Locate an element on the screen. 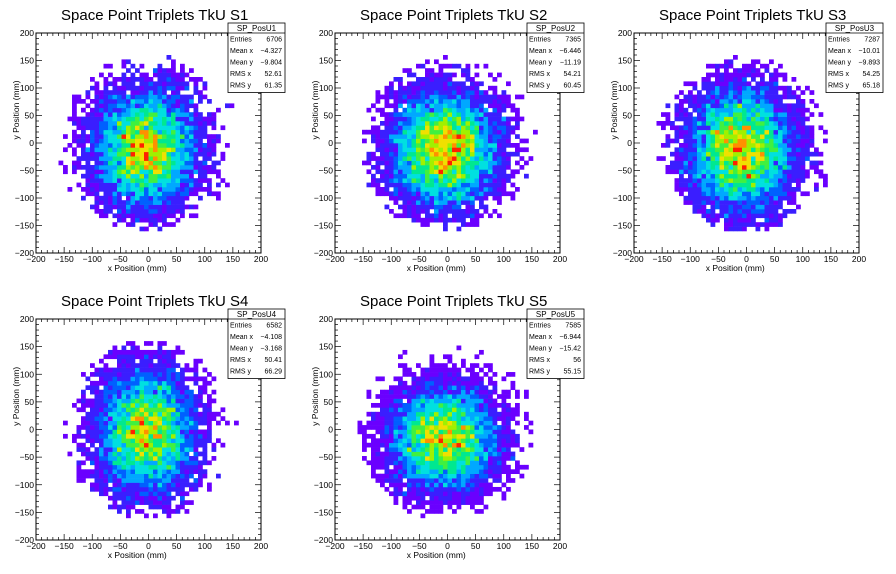 Image resolution: width=896 pixels, height=574 pixels. stats-value: 66.29 is located at coordinates (273, 372).